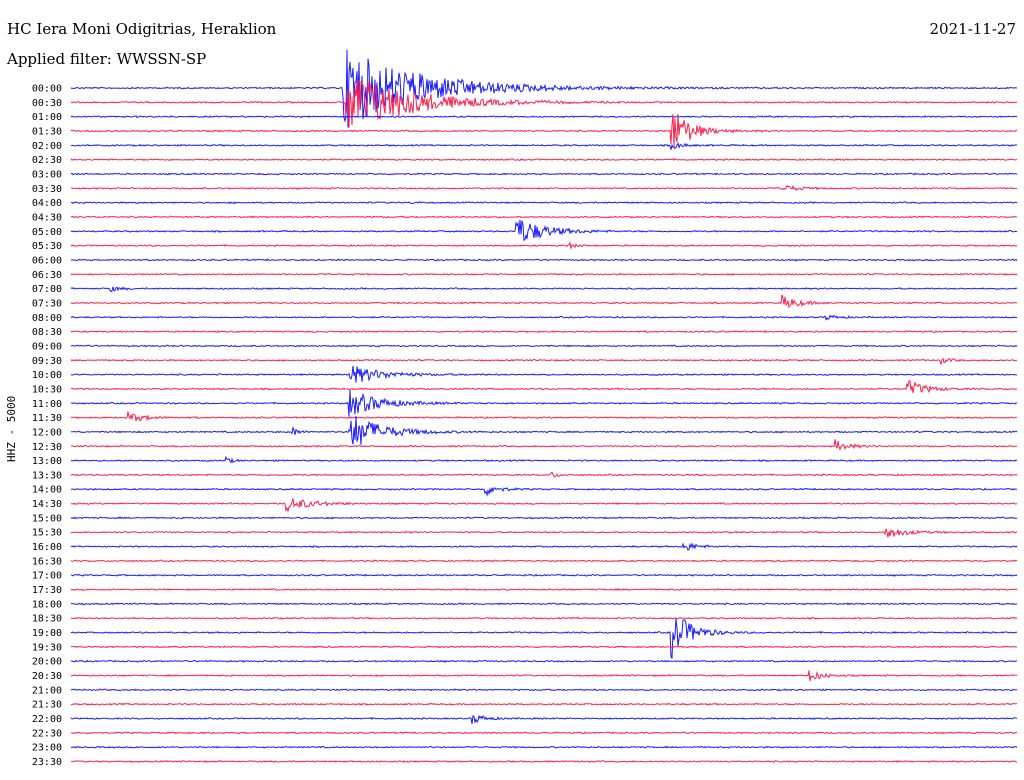 The height and width of the screenshot is (780, 1024). Describe the element at coordinates (47, 748) in the screenshot. I see `time-tick-label: 23:00` at that location.